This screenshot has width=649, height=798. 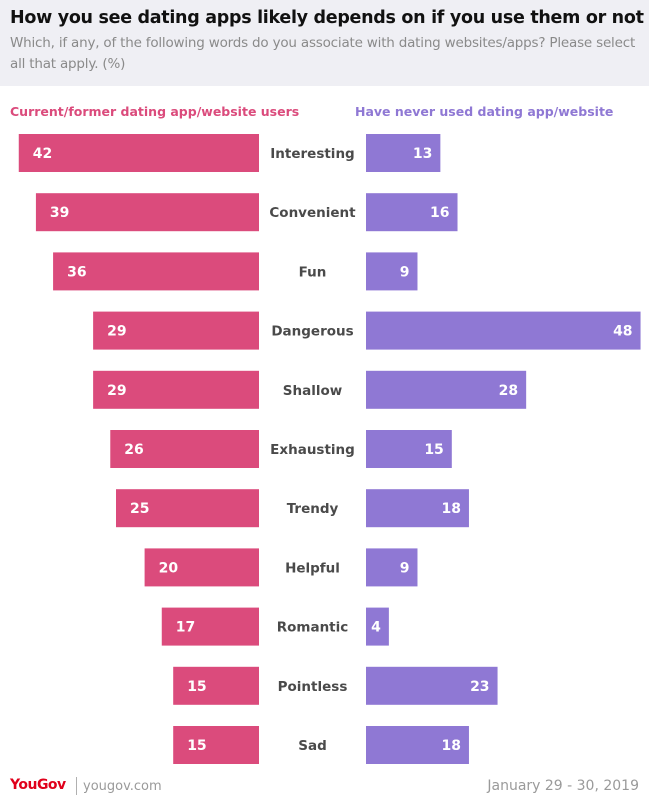 What do you see at coordinates (479, 687) in the screenshot?
I see `value-label-right: 23` at bounding box center [479, 687].